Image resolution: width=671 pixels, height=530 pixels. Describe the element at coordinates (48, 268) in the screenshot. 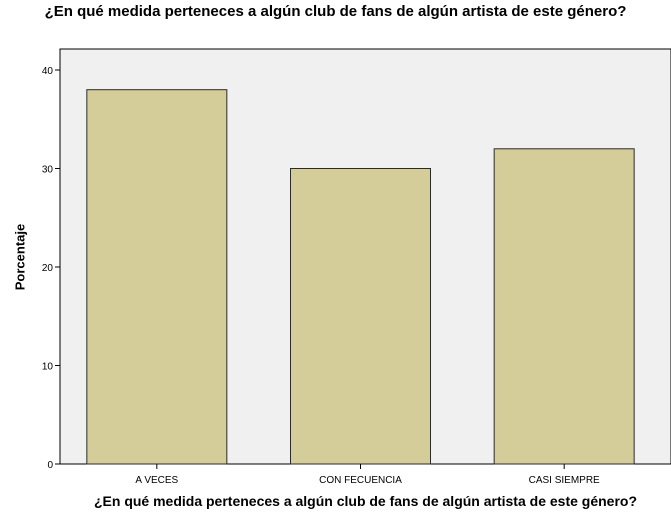

I see `y-tick-label: 20` at that location.